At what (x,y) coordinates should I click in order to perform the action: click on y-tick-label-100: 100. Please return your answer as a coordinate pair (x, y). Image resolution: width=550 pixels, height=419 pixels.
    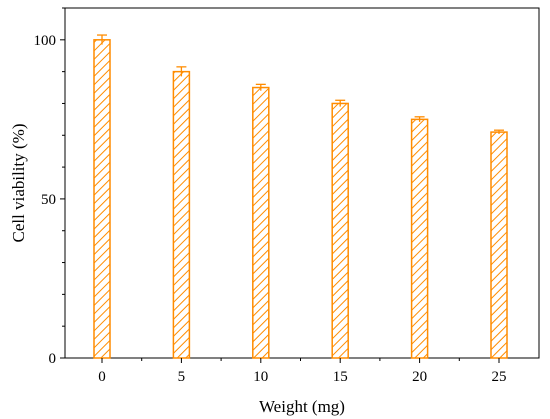
    Looking at the image, I should click on (45, 41).